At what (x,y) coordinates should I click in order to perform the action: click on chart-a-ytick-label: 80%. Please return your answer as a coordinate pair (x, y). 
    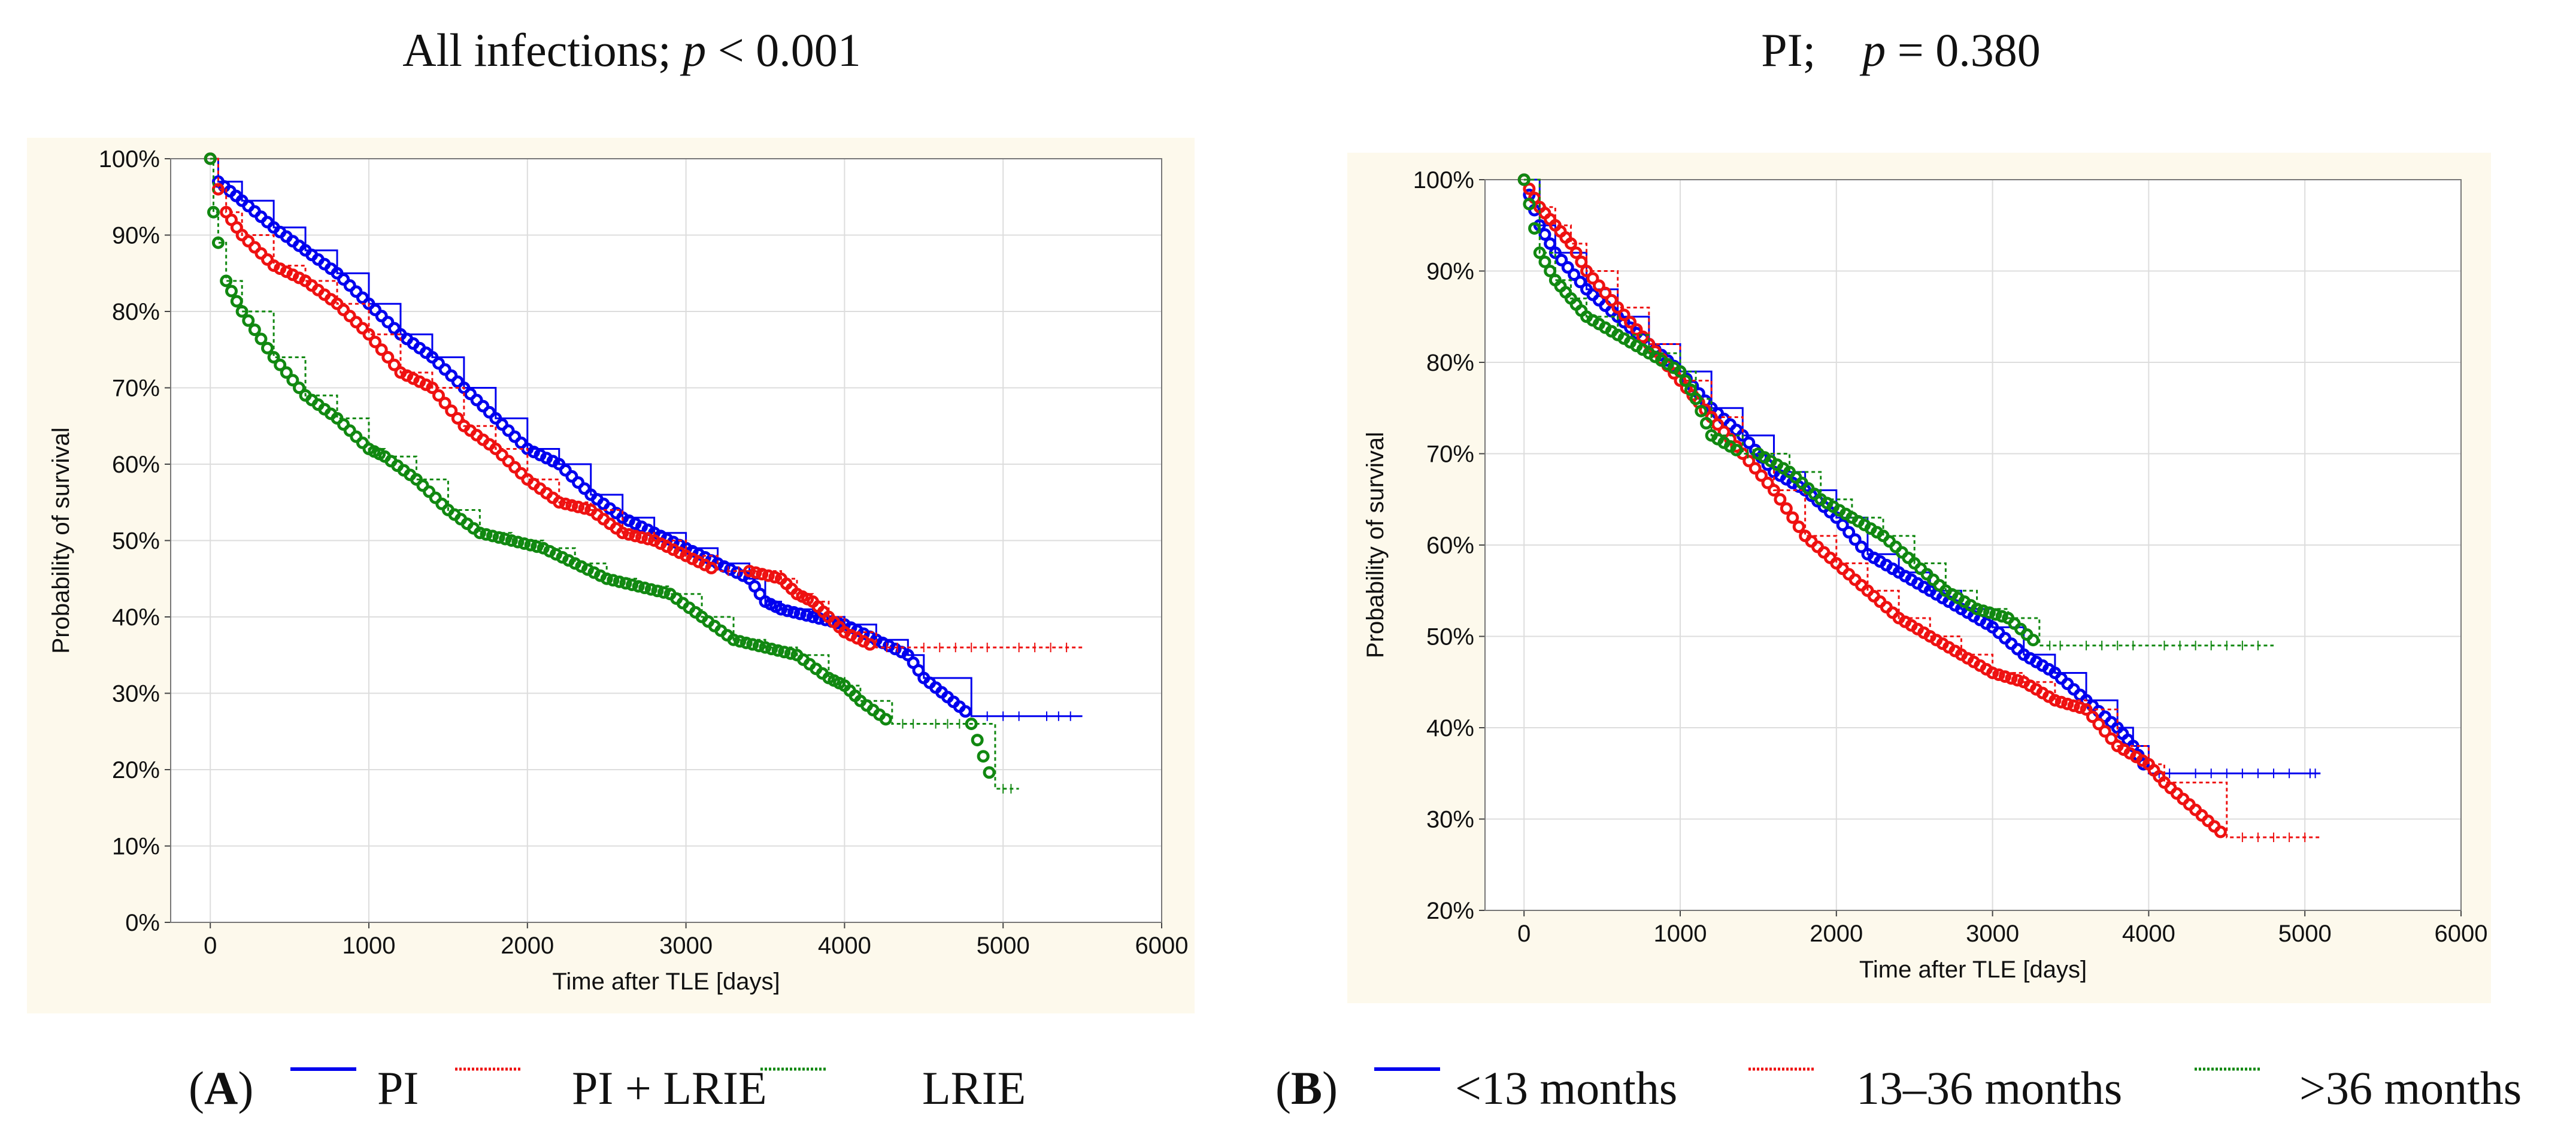
    Looking at the image, I should click on (136, 312).